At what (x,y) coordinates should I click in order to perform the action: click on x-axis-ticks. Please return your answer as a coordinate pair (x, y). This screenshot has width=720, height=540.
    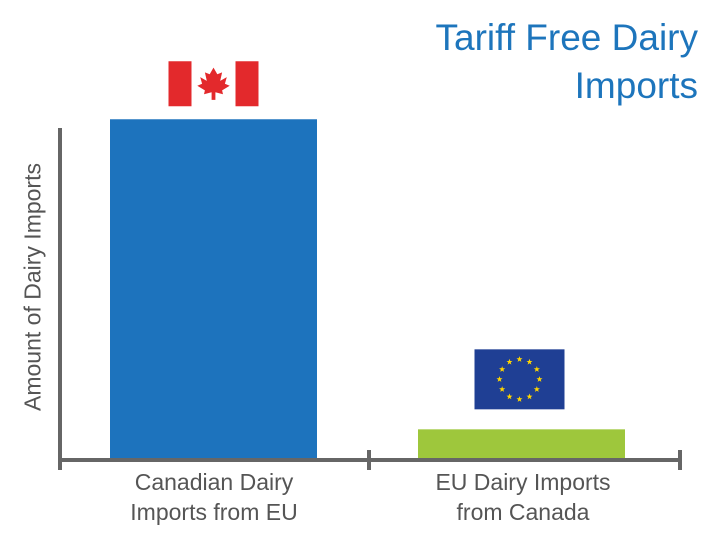
    Looking at the image, I should click on (524, 460).